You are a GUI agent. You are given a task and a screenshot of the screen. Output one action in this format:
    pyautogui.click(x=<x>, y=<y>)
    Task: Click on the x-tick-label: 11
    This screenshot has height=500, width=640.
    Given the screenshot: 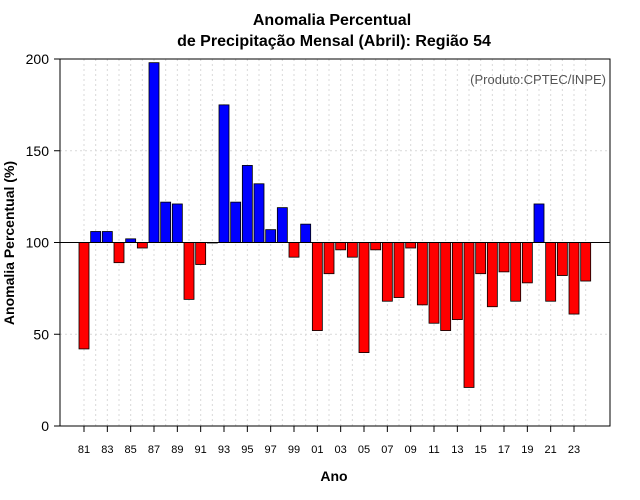 What is the action you would take?
    pyautogui.click(x=433, y=450)
    